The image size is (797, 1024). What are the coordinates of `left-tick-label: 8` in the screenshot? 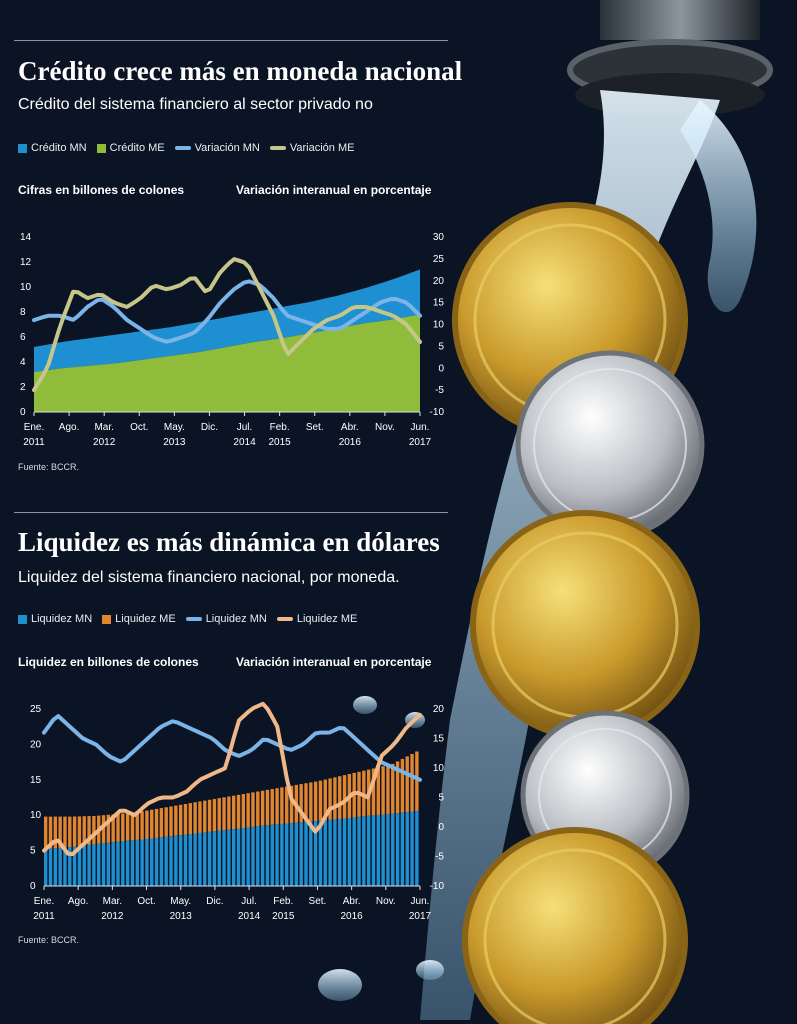 It's located at (23, 312).